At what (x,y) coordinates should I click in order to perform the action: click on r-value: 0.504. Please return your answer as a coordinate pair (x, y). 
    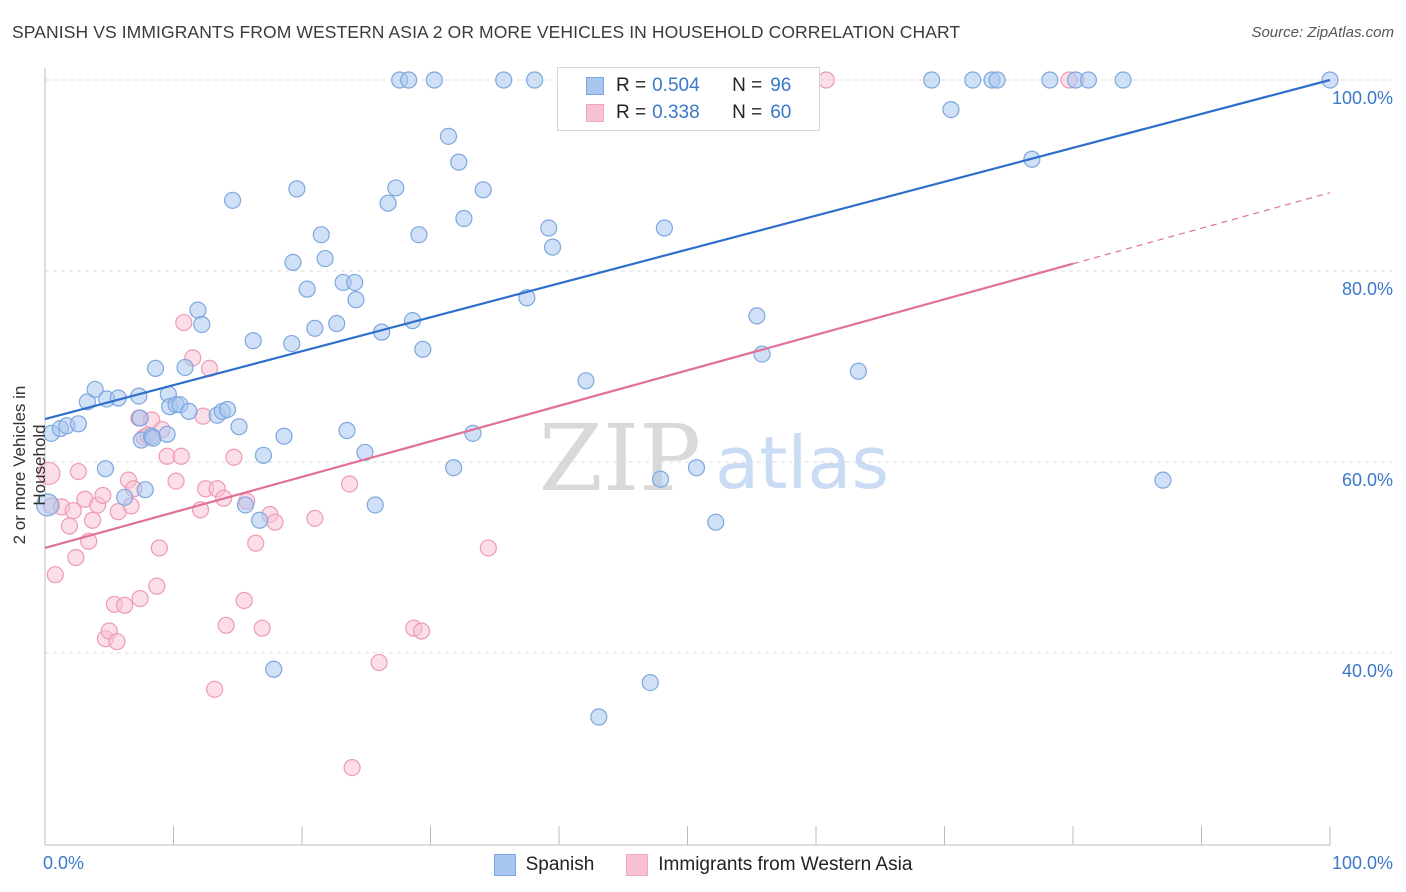
    Looking at the image, I should click on (676, 85).